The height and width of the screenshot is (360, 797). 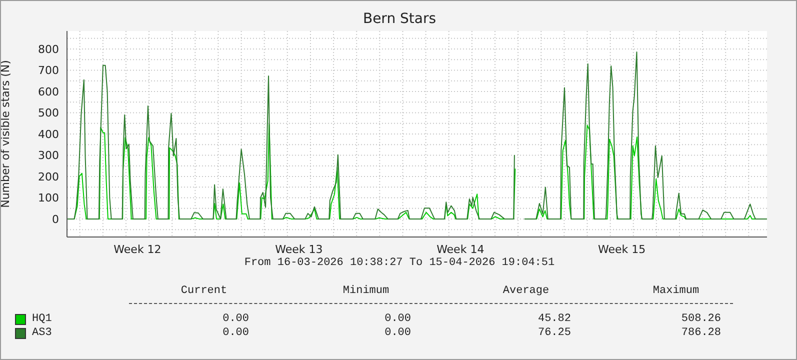 I want to click on text: Minimum, so click(x=366, y=291).